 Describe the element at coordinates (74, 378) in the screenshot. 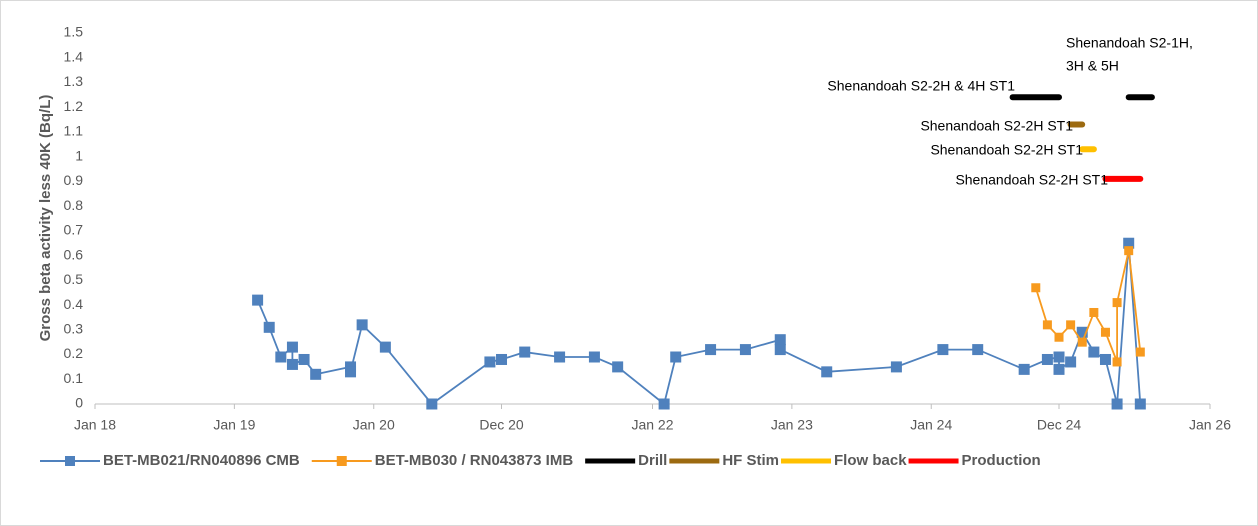

I see `y-tick-label: 0.1` at that location.